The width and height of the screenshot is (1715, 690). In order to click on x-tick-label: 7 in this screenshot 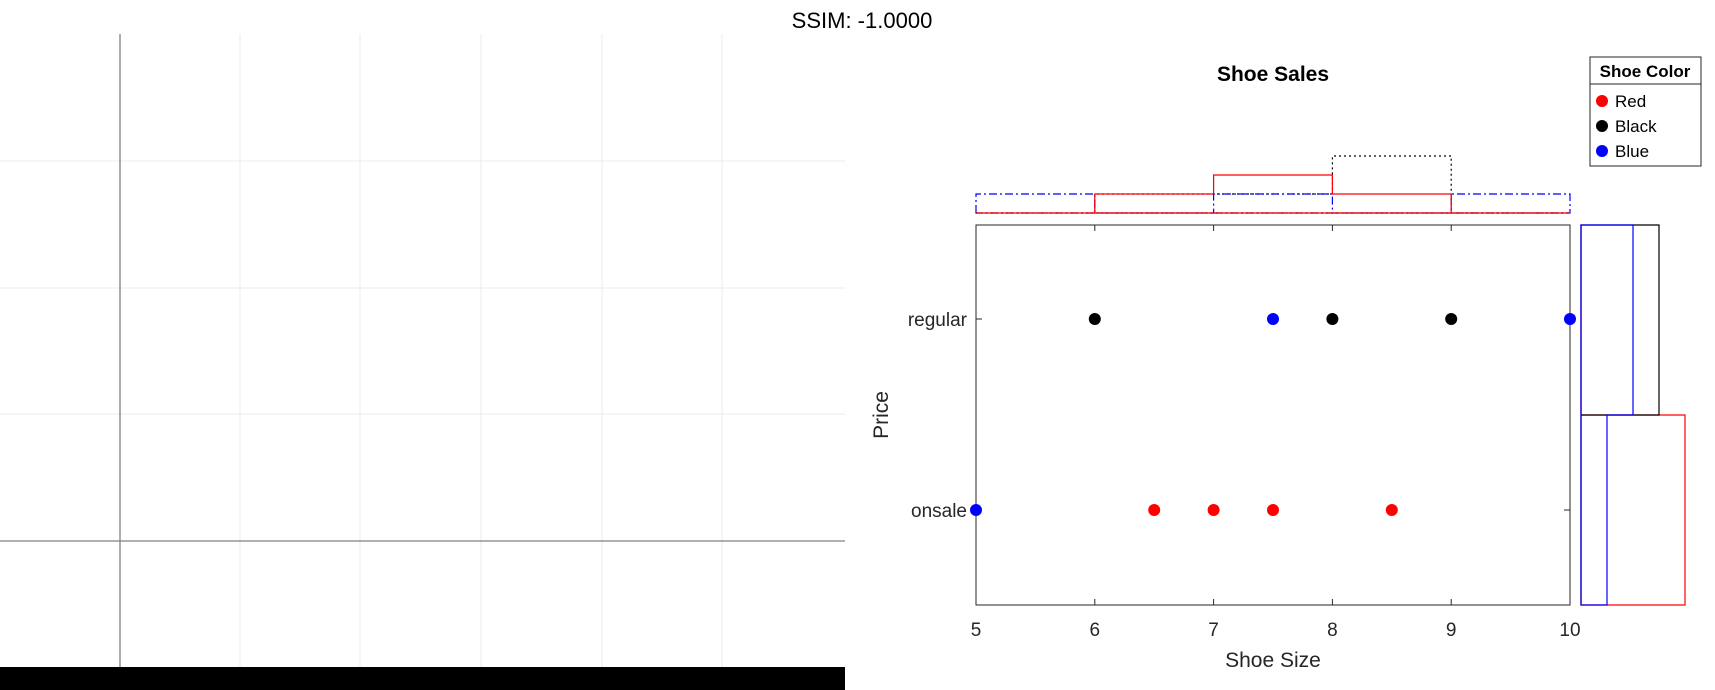, I will do `click(1213, 630)`.